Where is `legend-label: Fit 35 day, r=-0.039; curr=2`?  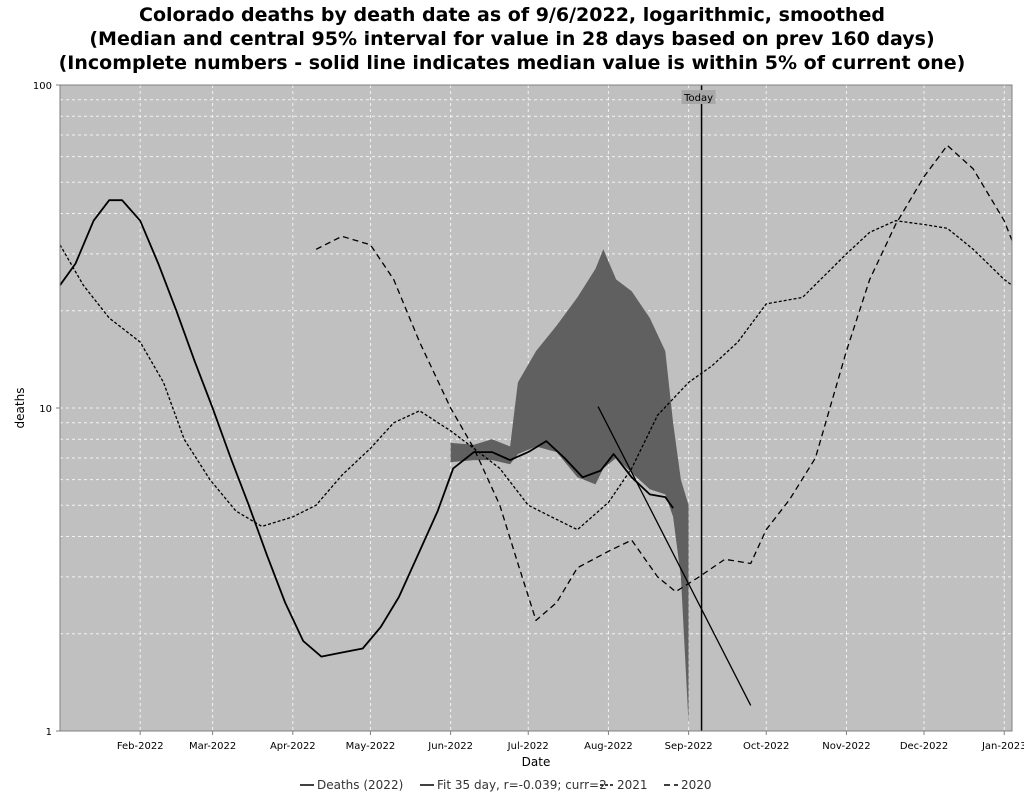
legend-label: Fit 35 day, r=-0.039; curr=2 is located at coordinates (522, 785).